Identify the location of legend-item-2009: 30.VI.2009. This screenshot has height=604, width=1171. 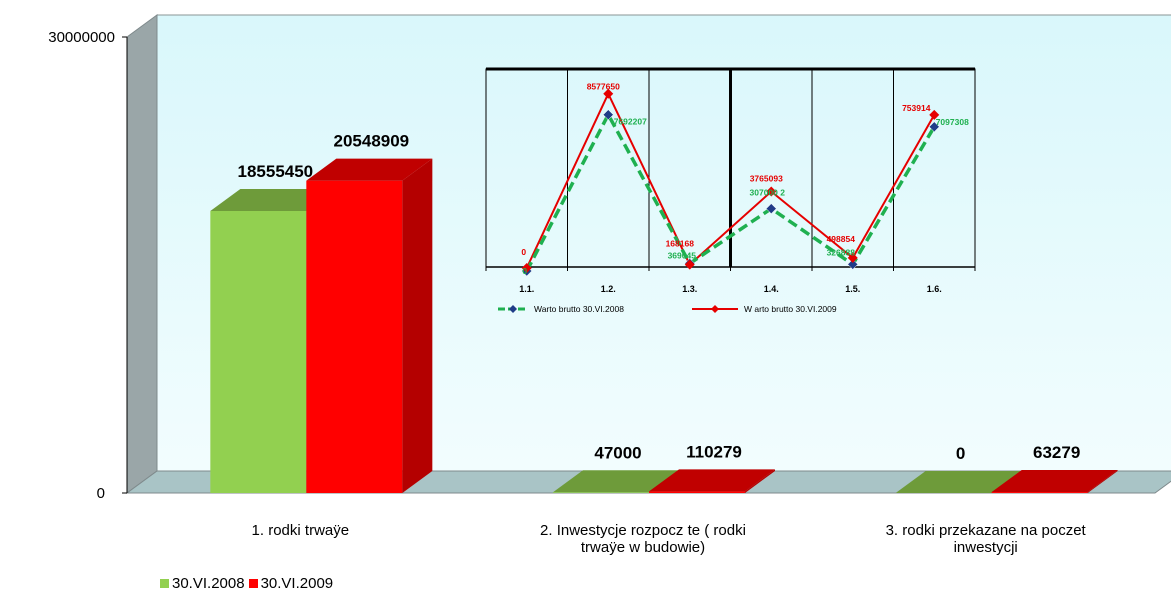
(291, 583).